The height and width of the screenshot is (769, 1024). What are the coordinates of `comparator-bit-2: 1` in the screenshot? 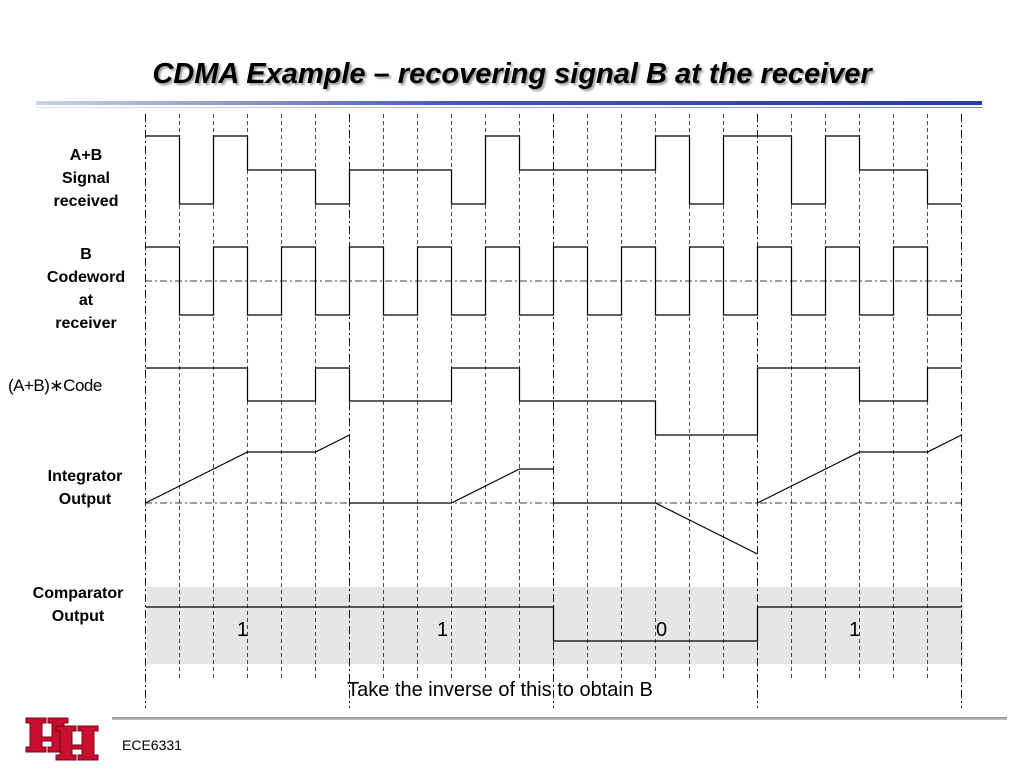 It's located at (443, 630).